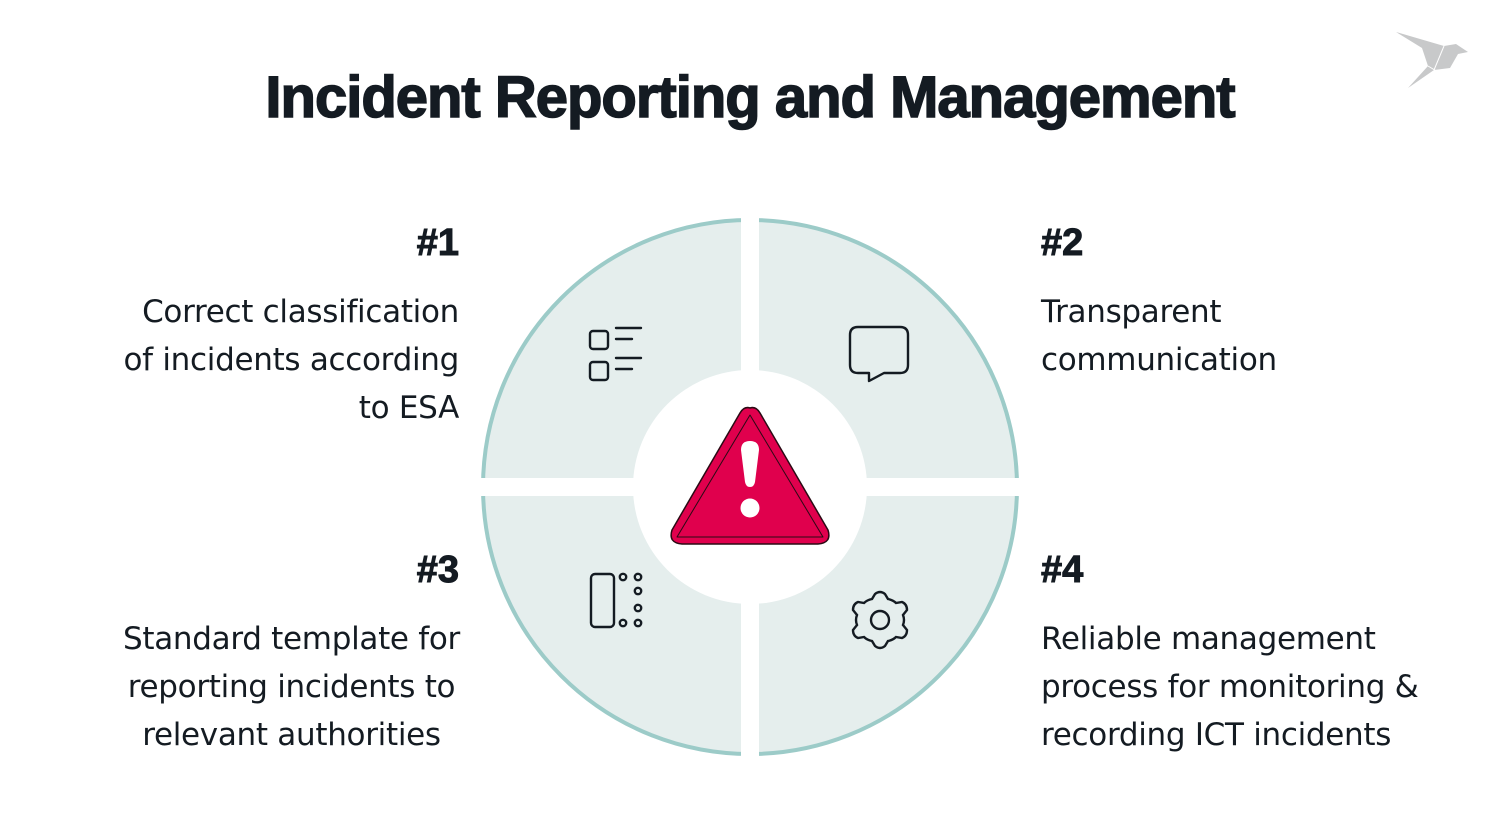 The height and width of the screenshot is (838, 1500). Describe the element at coordinates (1432, 60) in the screenshot. I see `bird-logo-icon` at that location.